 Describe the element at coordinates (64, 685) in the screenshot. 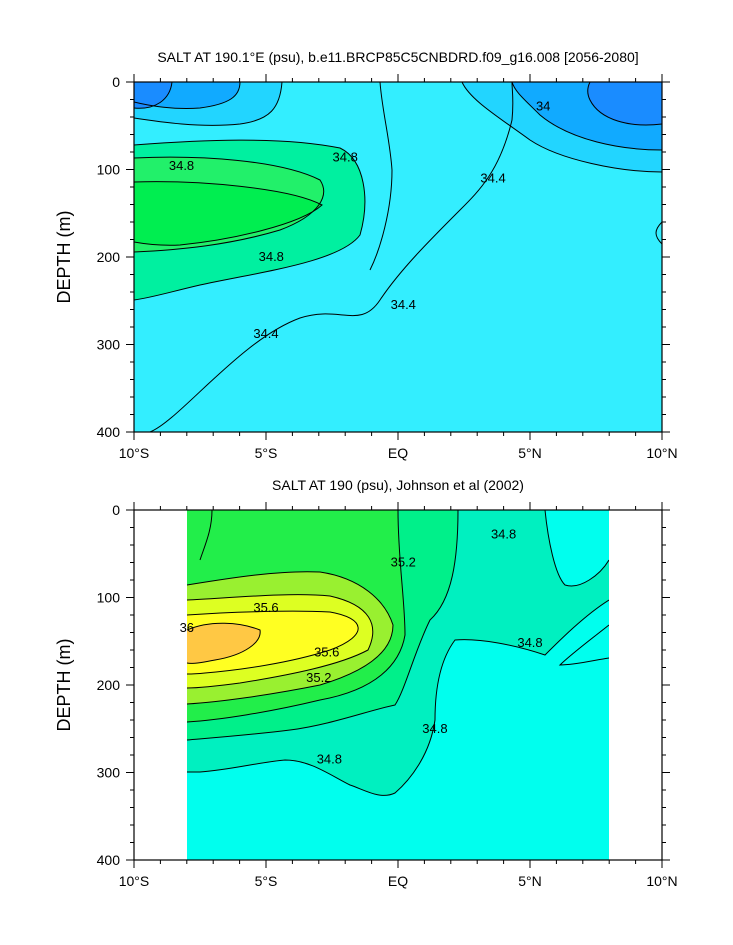

I see `panel2-ylabel: DEPTH (m)` at that location.